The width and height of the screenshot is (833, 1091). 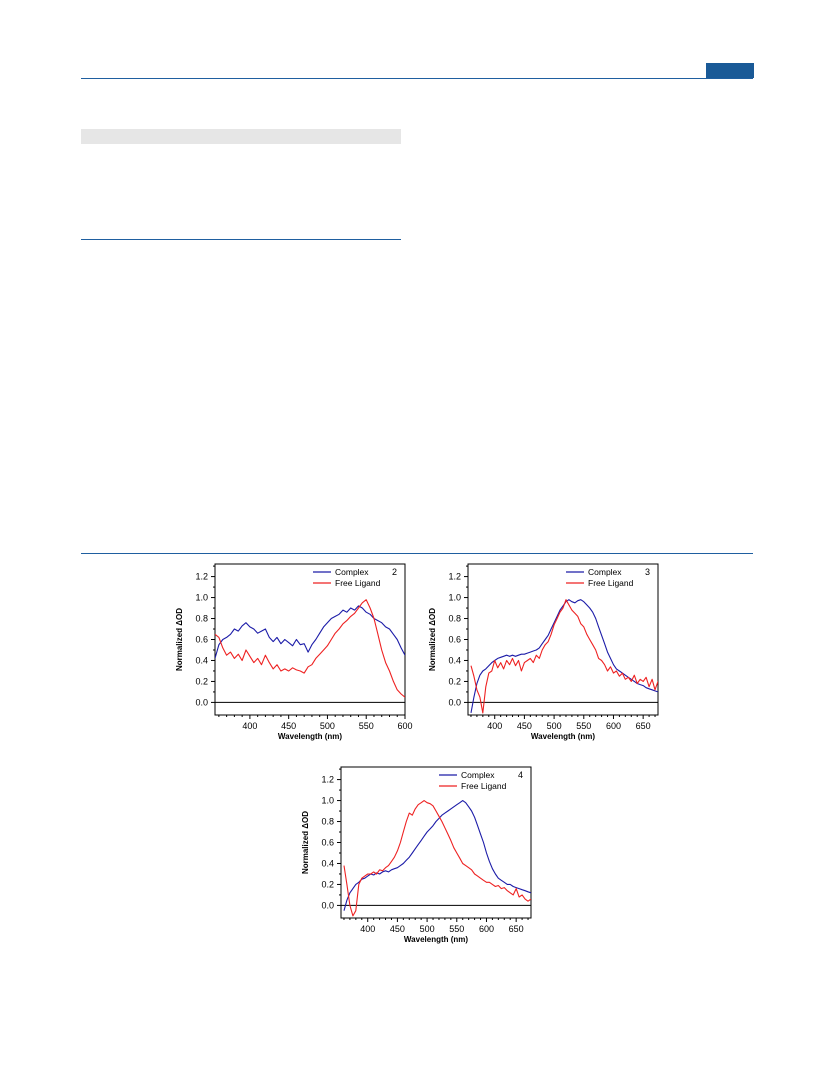 What do you see at coordinates (241, 239) in the screenshot?
I see `column-divider-rule` at bounding box center [241, 239].